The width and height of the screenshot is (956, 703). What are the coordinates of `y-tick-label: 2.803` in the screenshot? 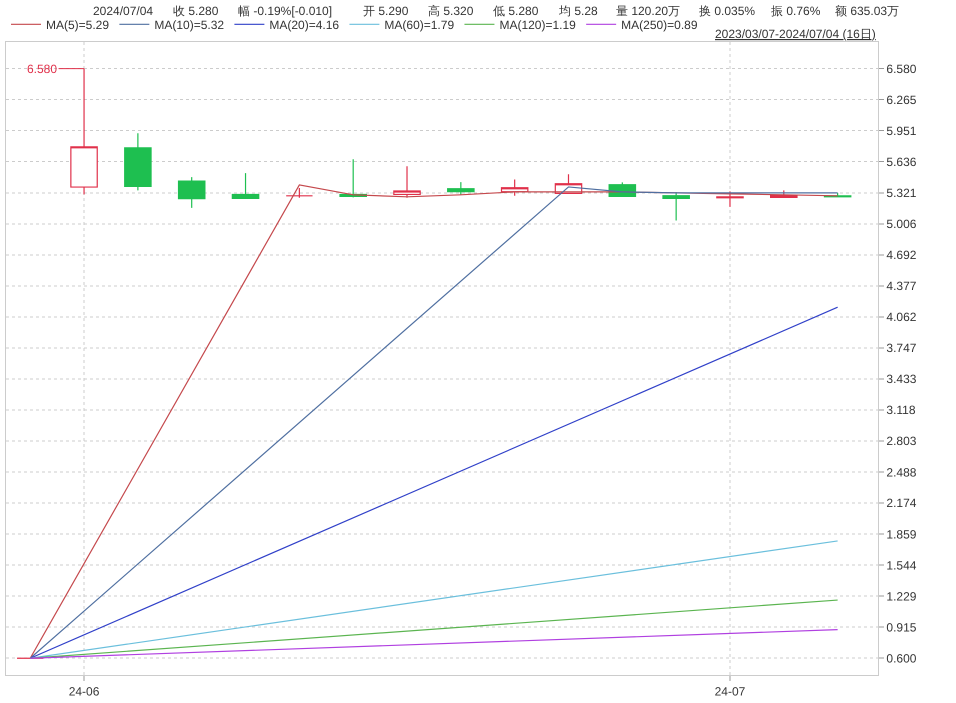 It's located at (901, 441).